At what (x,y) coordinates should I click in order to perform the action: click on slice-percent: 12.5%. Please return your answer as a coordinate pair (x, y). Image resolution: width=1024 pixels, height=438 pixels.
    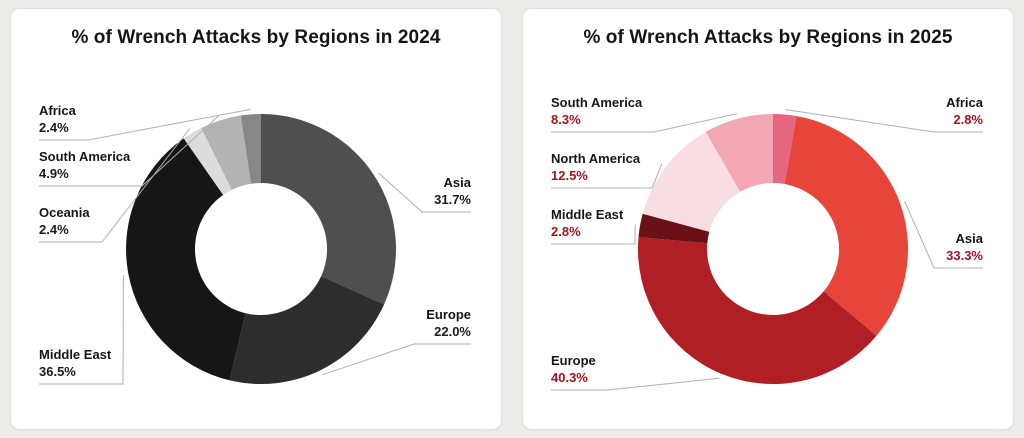
    Looking at the image, I should click on (569, 175).